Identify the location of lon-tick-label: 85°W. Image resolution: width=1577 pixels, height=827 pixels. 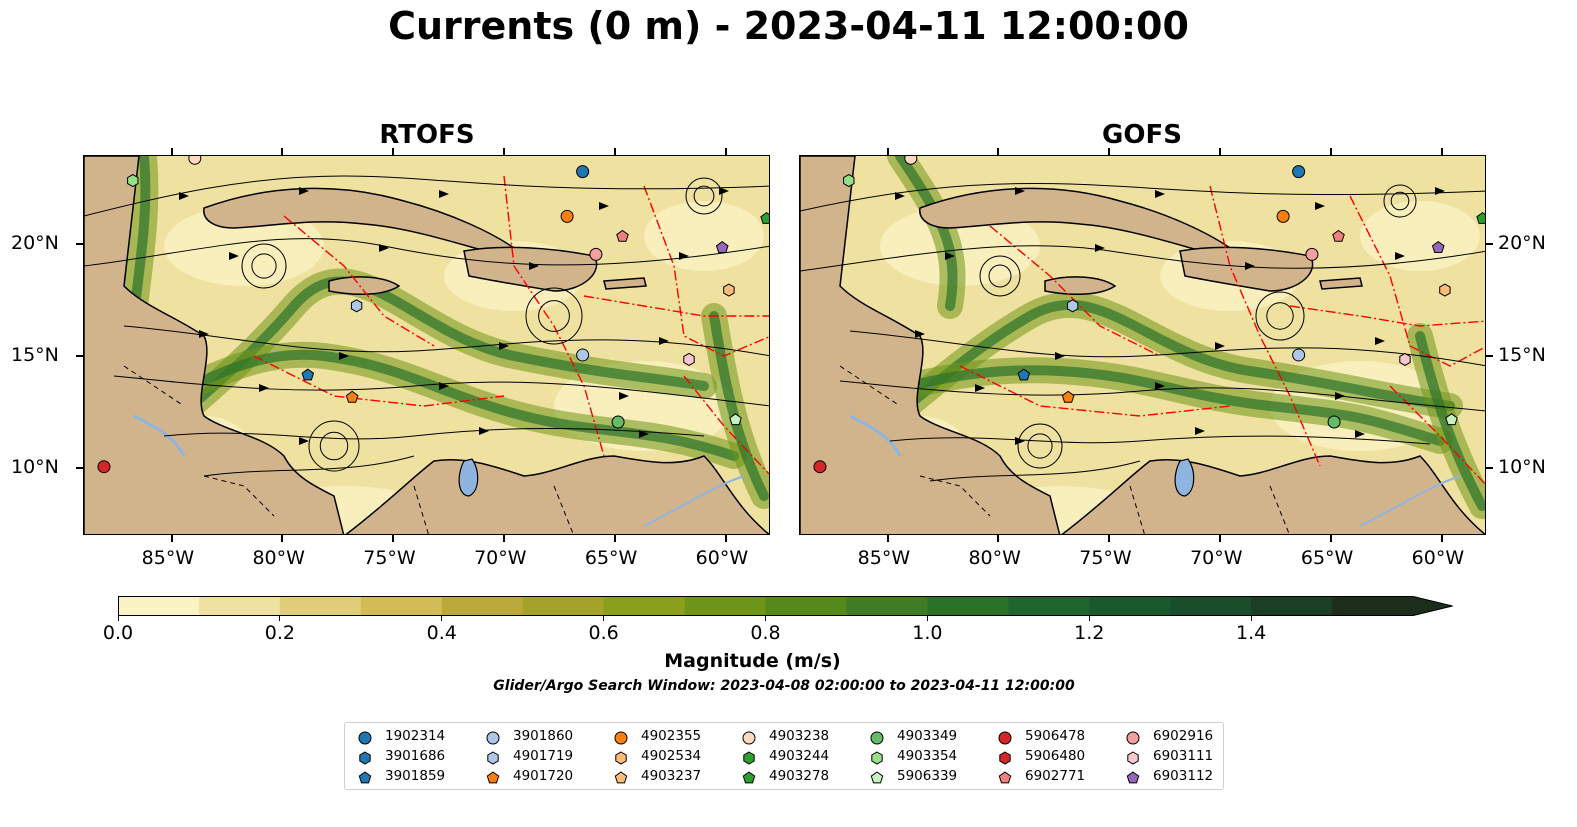
(884, 558).